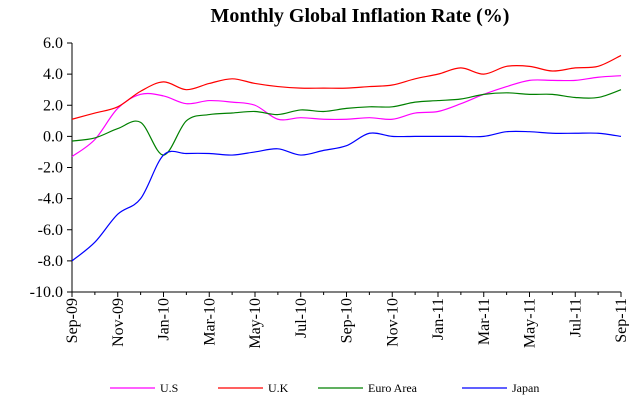 This screenshot has width=629, height=401. Describe the element at coordinates (392, 322) in the screenshot. I see `x-tick-label: Nov-10` at that location.